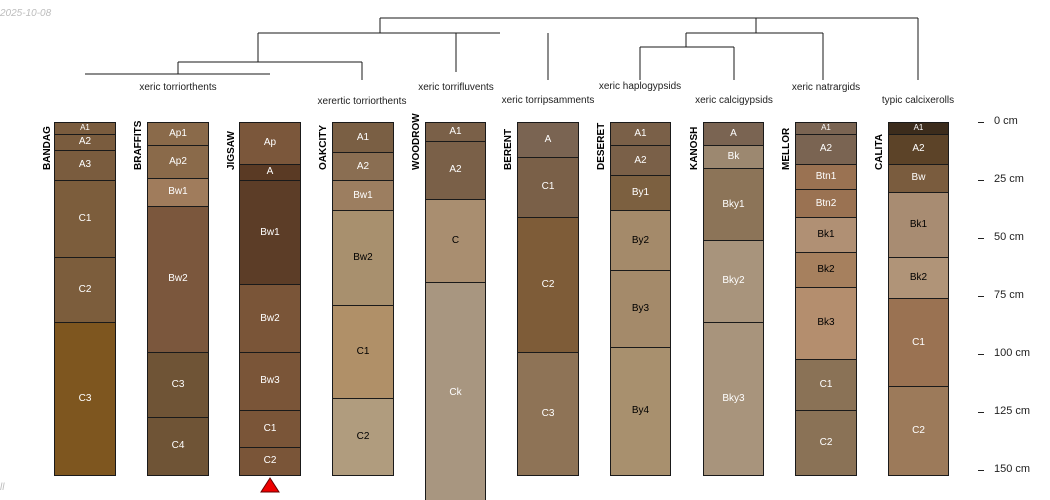 This screenshot has height=500, width=1050. What do you see at coordinates (2, 487) in the screenshot?
I see `corner-mark: ll` at bounding box center [2, 487].